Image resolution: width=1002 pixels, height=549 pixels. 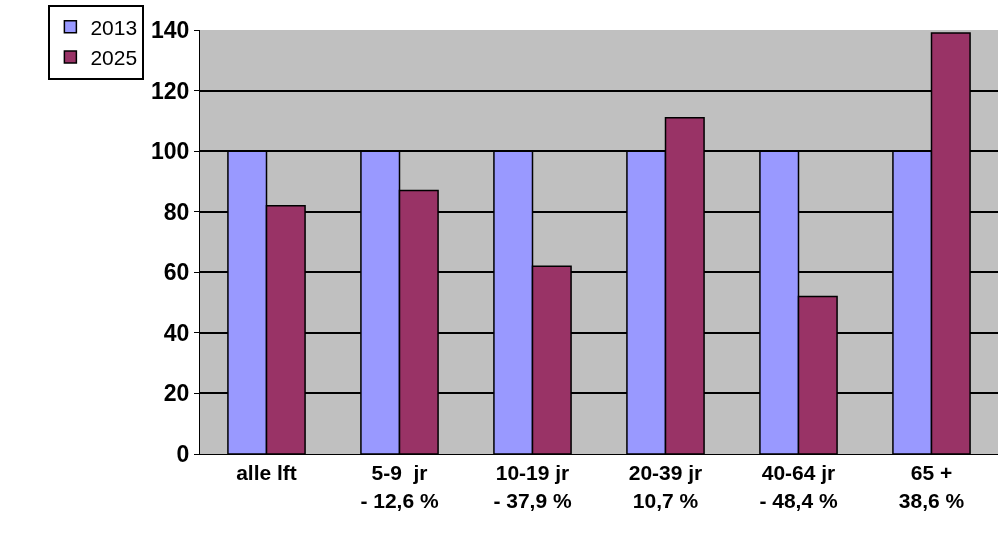 What do you see at coordinates (931, 486) in the screenshot?
I see `x-tick-label: 65 + 38,6 %` at bounding box center [931, 486].